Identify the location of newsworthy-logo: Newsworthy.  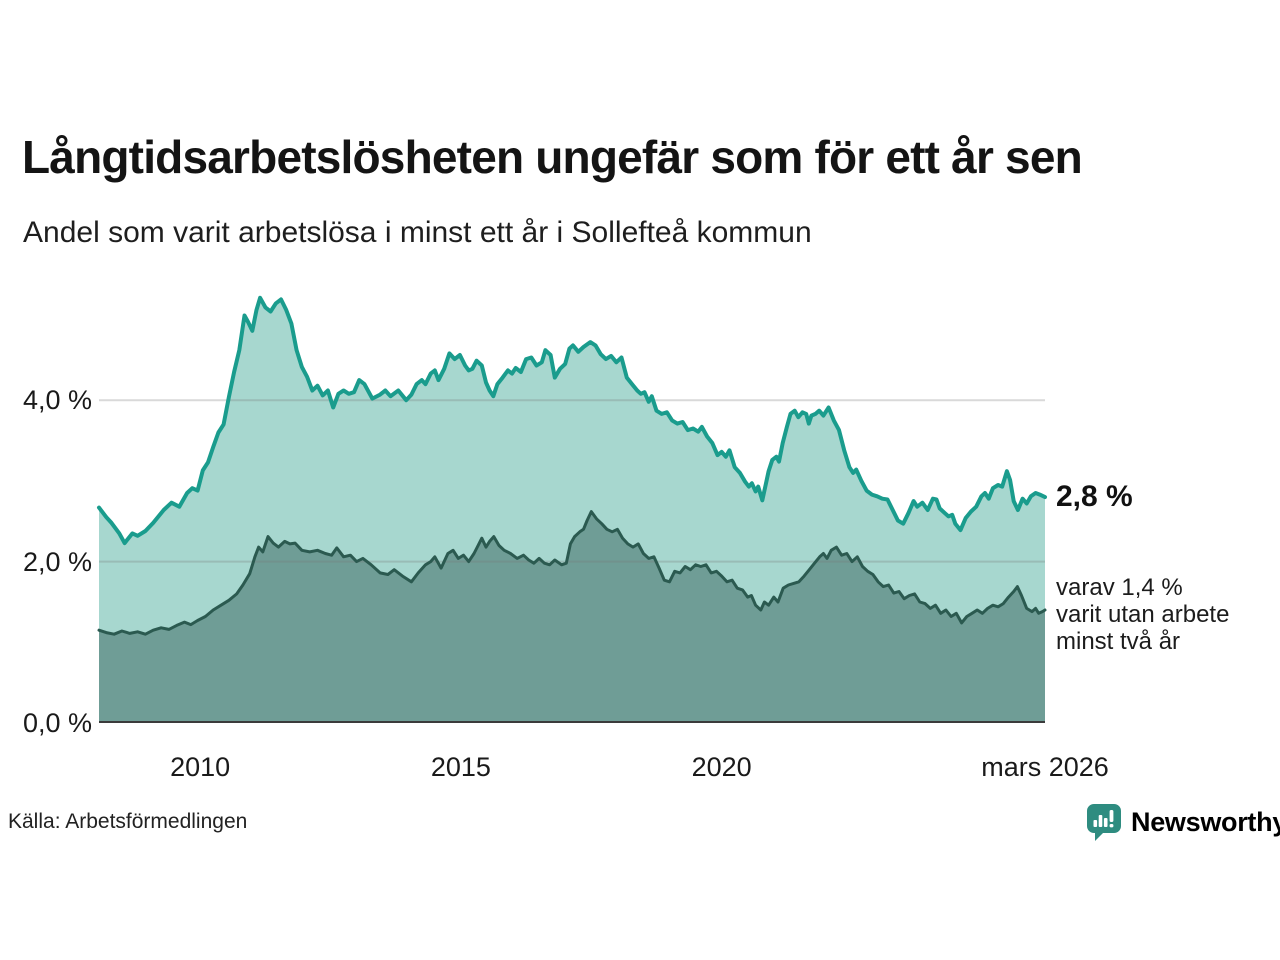
(1183, 822).